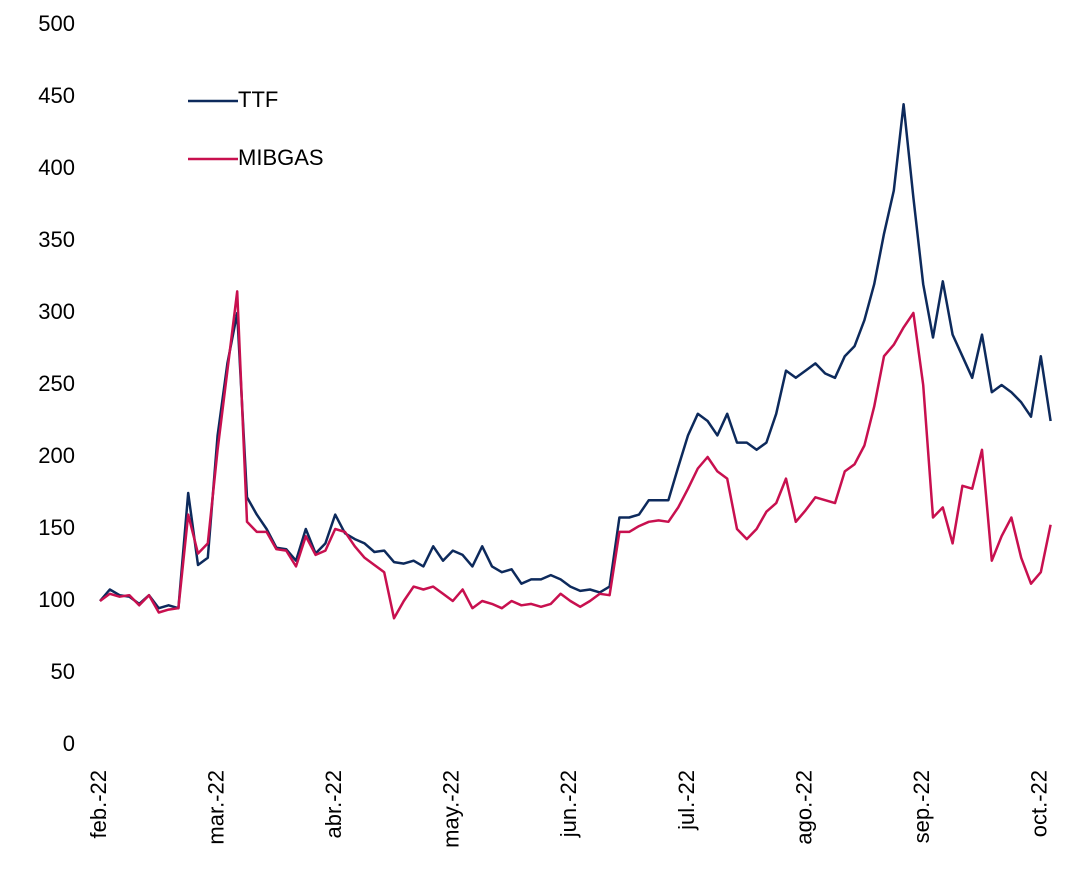 The height and width of the screenshot is (875, 1065). I want to click on legend-label: MIBGAS, so click(281, 157).